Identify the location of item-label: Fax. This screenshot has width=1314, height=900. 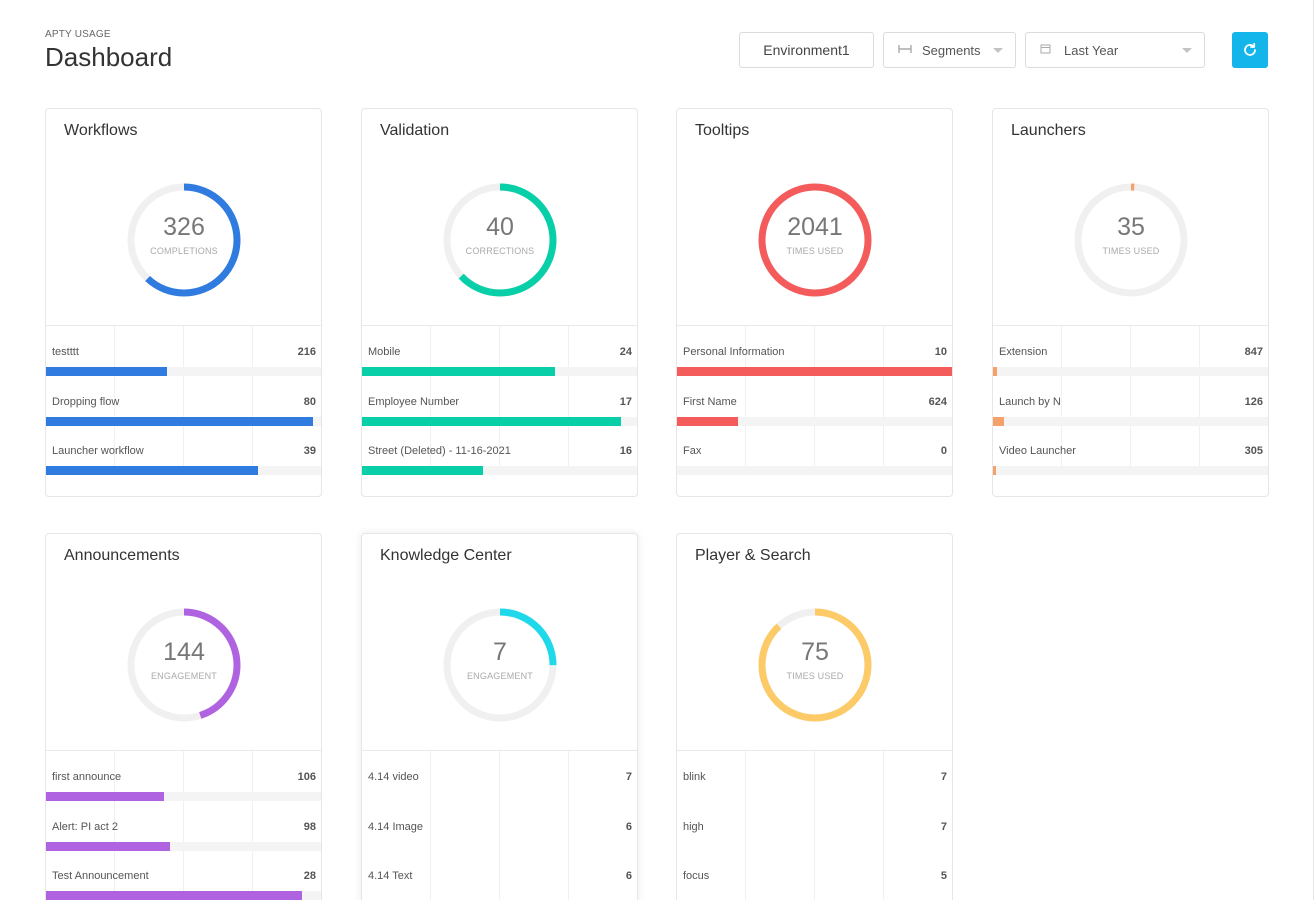
(692, 451).